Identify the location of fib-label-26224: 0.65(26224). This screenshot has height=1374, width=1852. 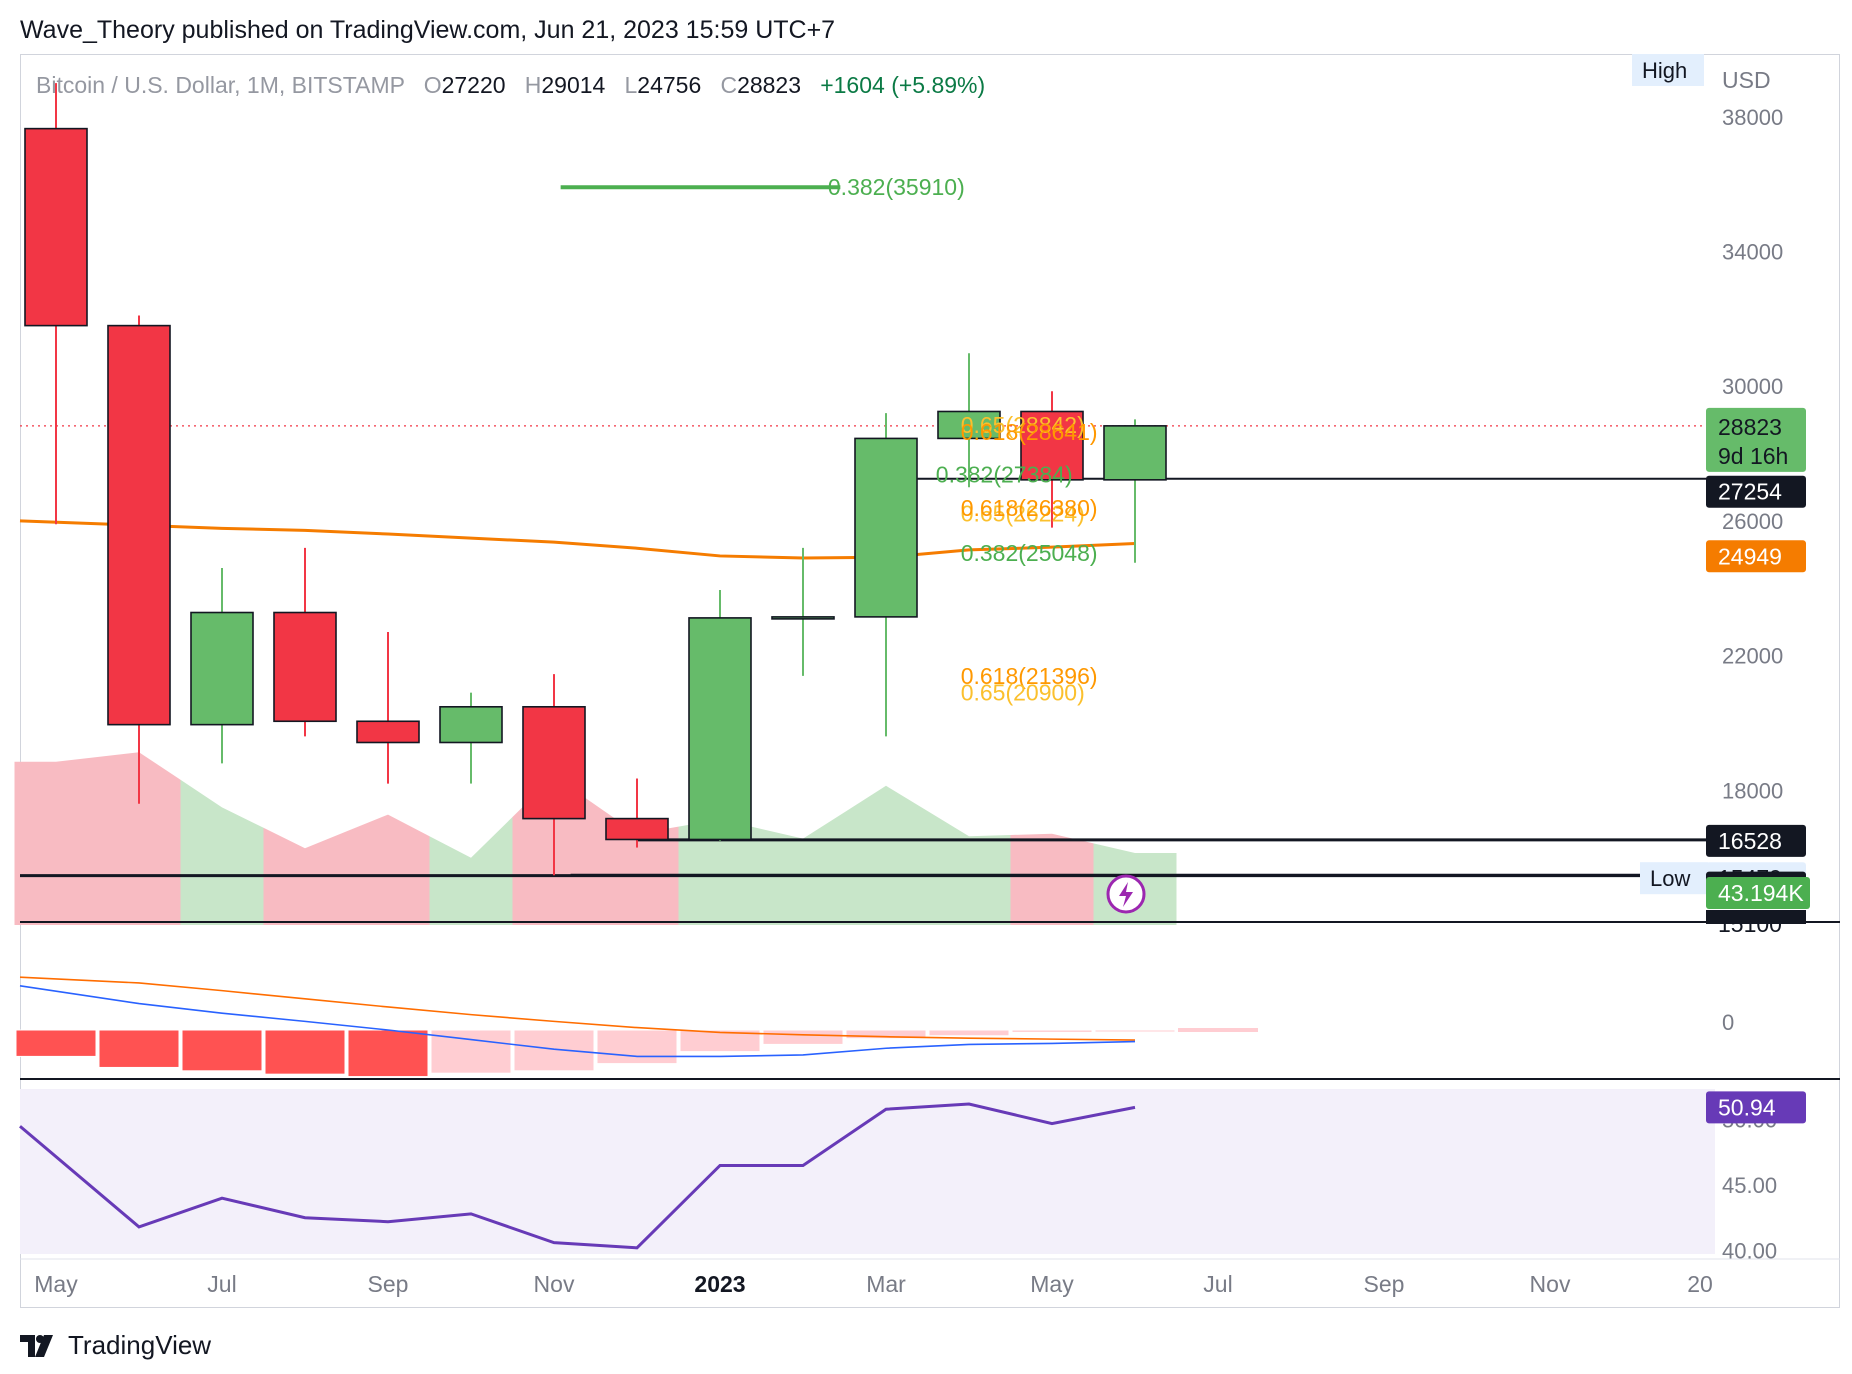
(1023, 513).